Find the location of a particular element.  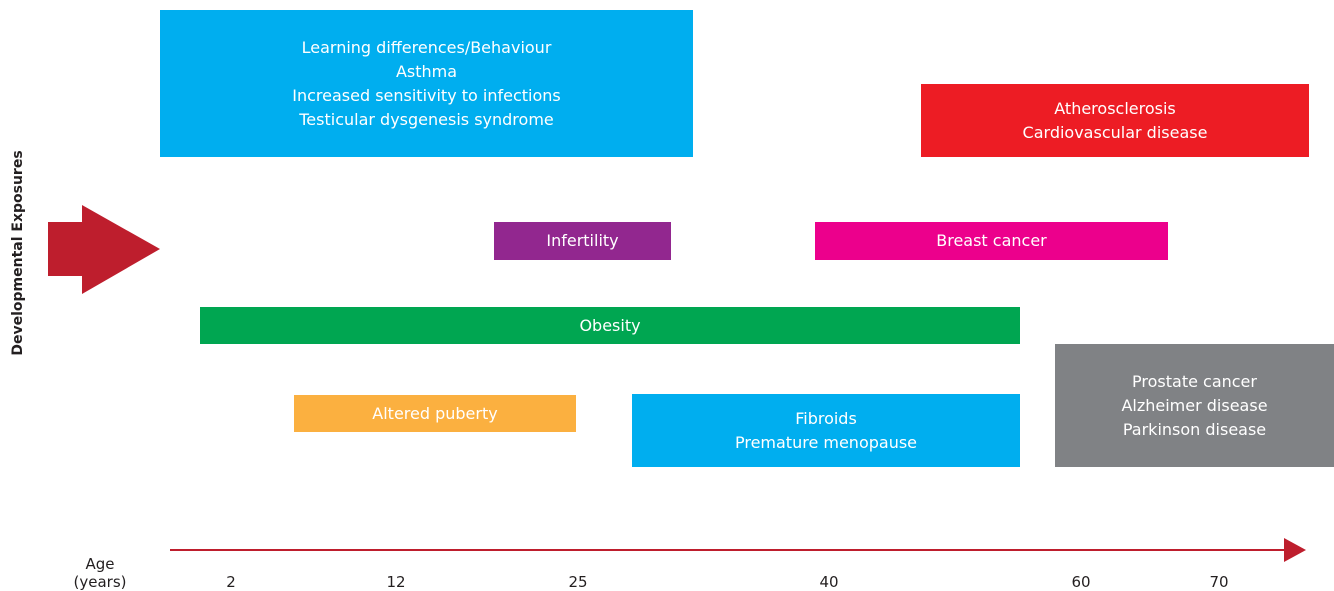

disease-label: Increased sensitivity to infections is located at coordinates (426, 95).